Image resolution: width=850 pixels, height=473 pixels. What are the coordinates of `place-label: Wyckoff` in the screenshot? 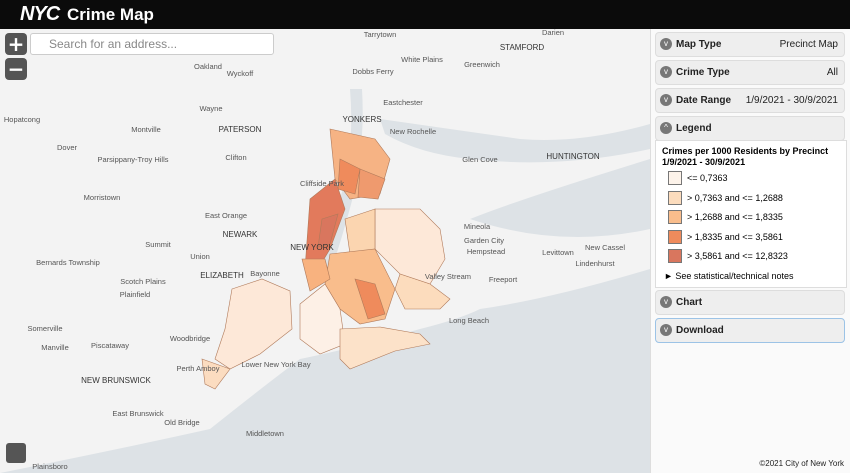 It's located at (240, 73).